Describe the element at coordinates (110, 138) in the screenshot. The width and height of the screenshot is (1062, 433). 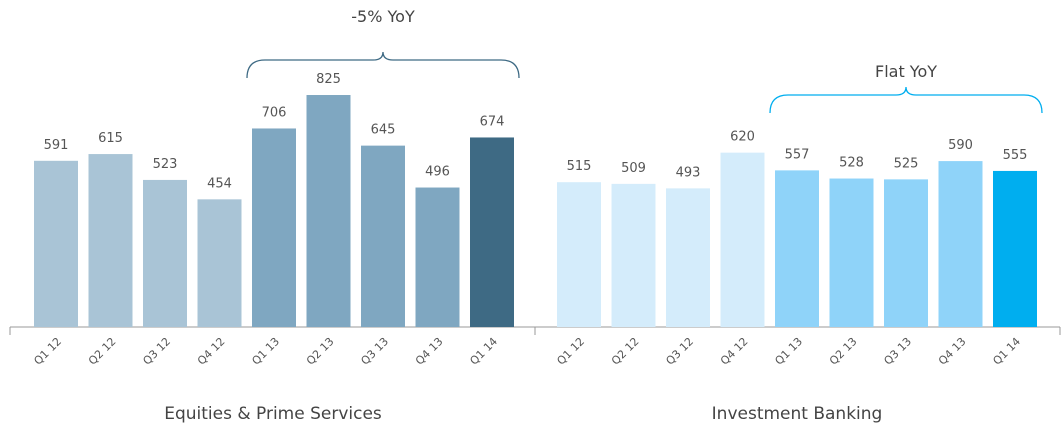
I see `value-label: 615` at that location.